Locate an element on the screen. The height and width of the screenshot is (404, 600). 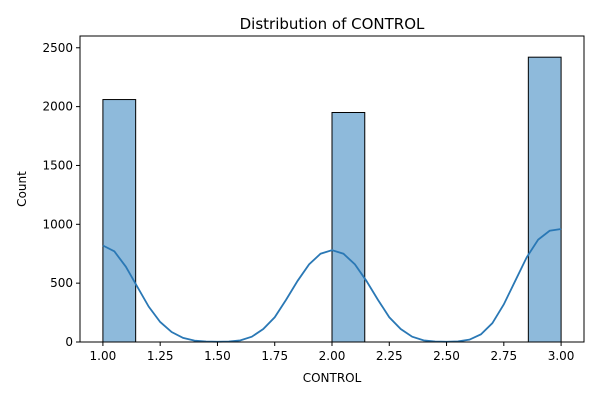
y-axis-label: Count is located at coordinates (22, 189).